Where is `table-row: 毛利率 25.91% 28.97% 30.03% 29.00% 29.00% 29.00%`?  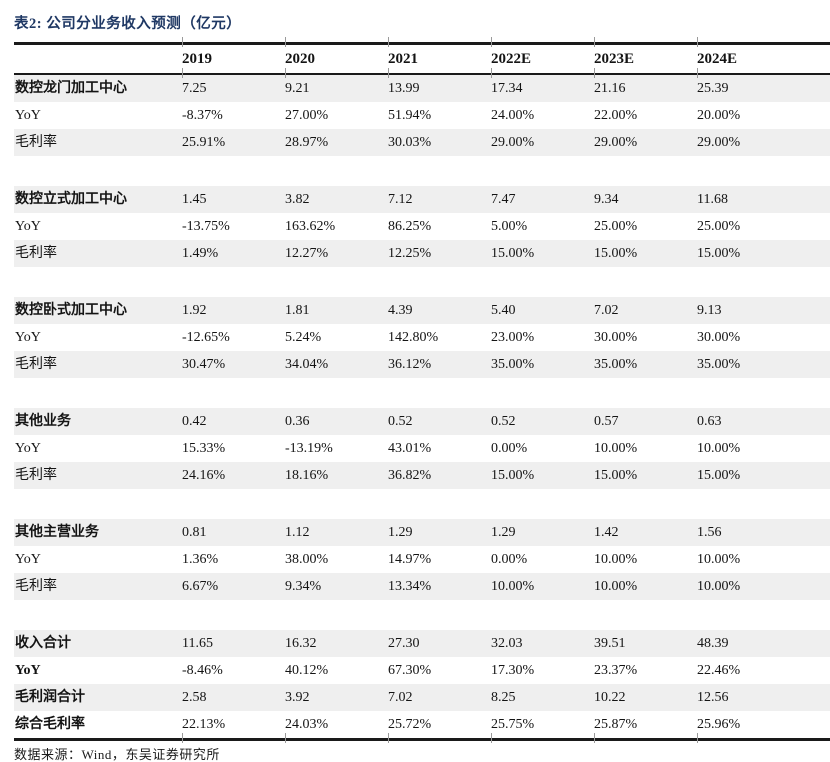 table-row: 毛利率 25.91% 28.97% 30.03% 29.00% 29.00% 29.00% is located at coordinates (422, 142).